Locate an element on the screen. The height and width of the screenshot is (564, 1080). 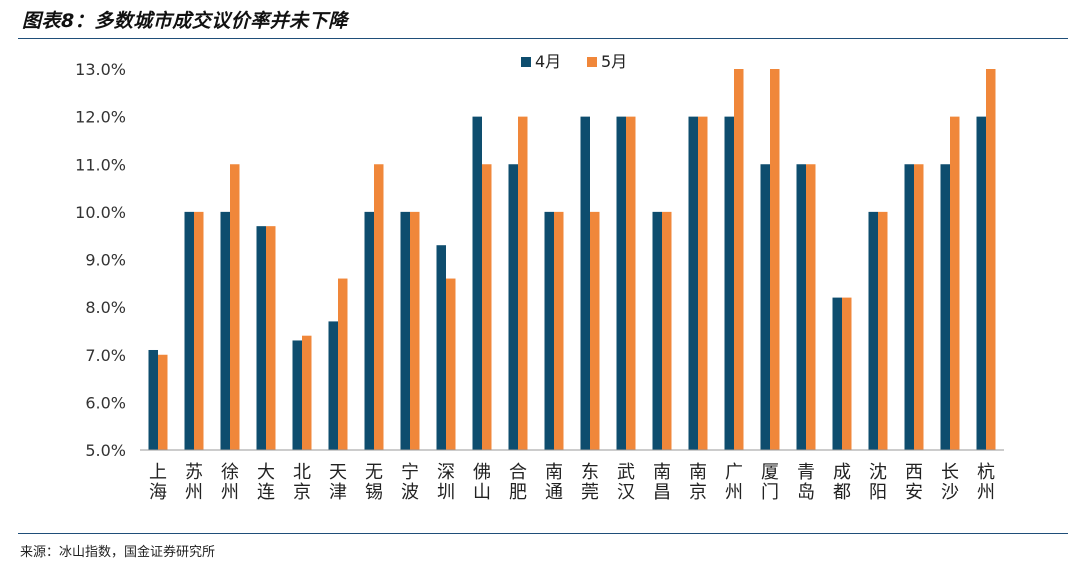
x-tick-label: 厦门 is located at coordinates (770, 482).